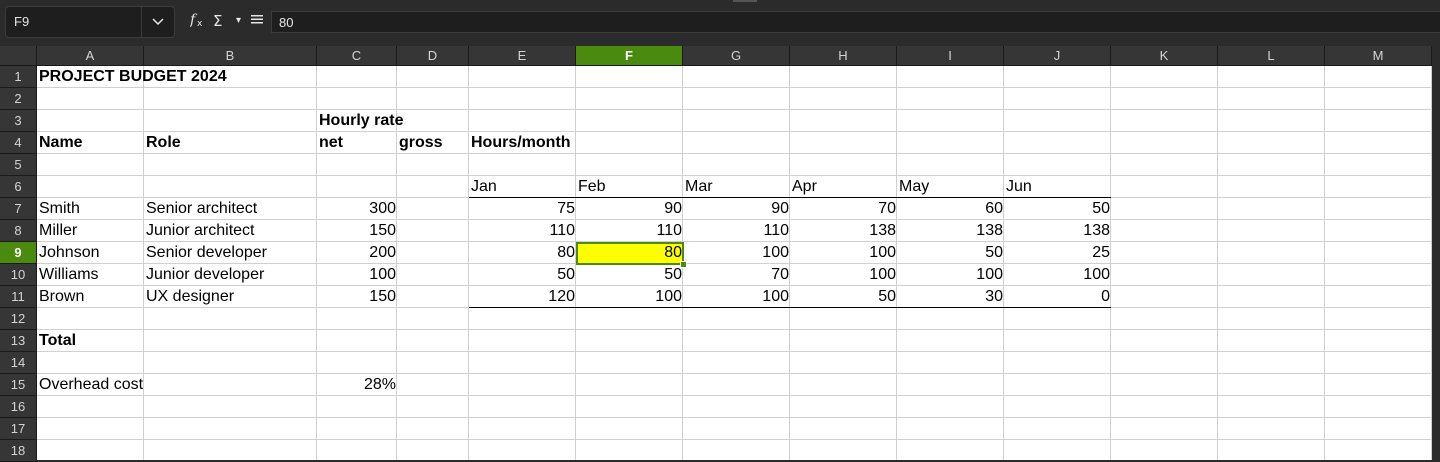 The image size is (1440, 462). Describe the element at coordinates (522, 56) in the screenshot. I see `column-header-e: E` at that location.